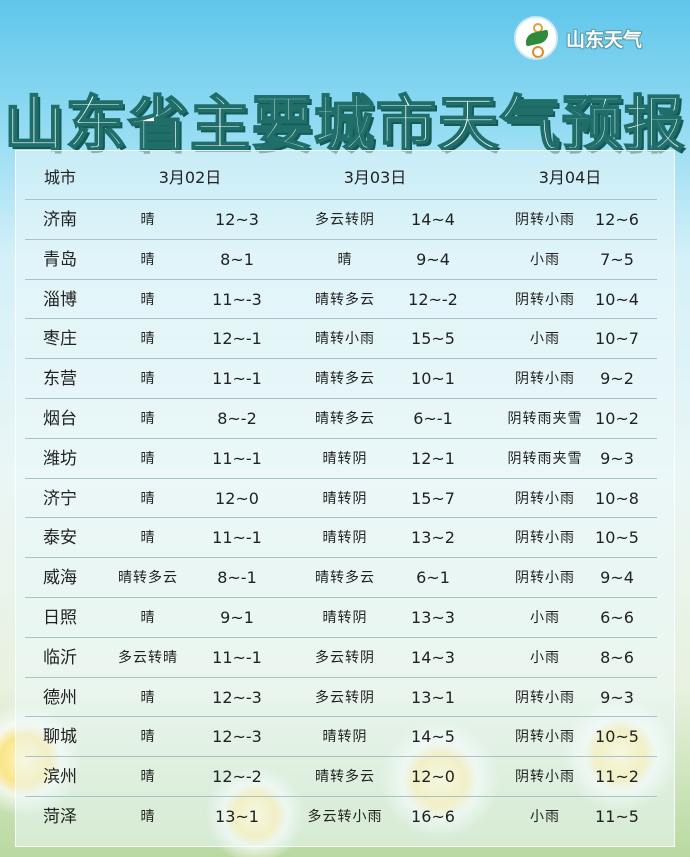  What do you see at coordinates (345, 339) in the screenshot?
I see `weather-day2: 晴转小雨` at bounding box center [345, 339].